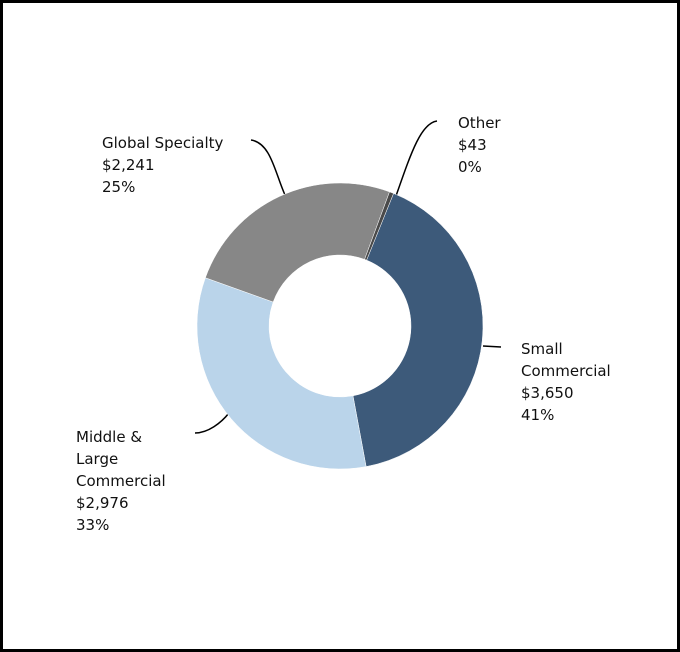 The height and width of the screenshot is (652, 680). I want to click on category-name: Other, so click(479, 123).